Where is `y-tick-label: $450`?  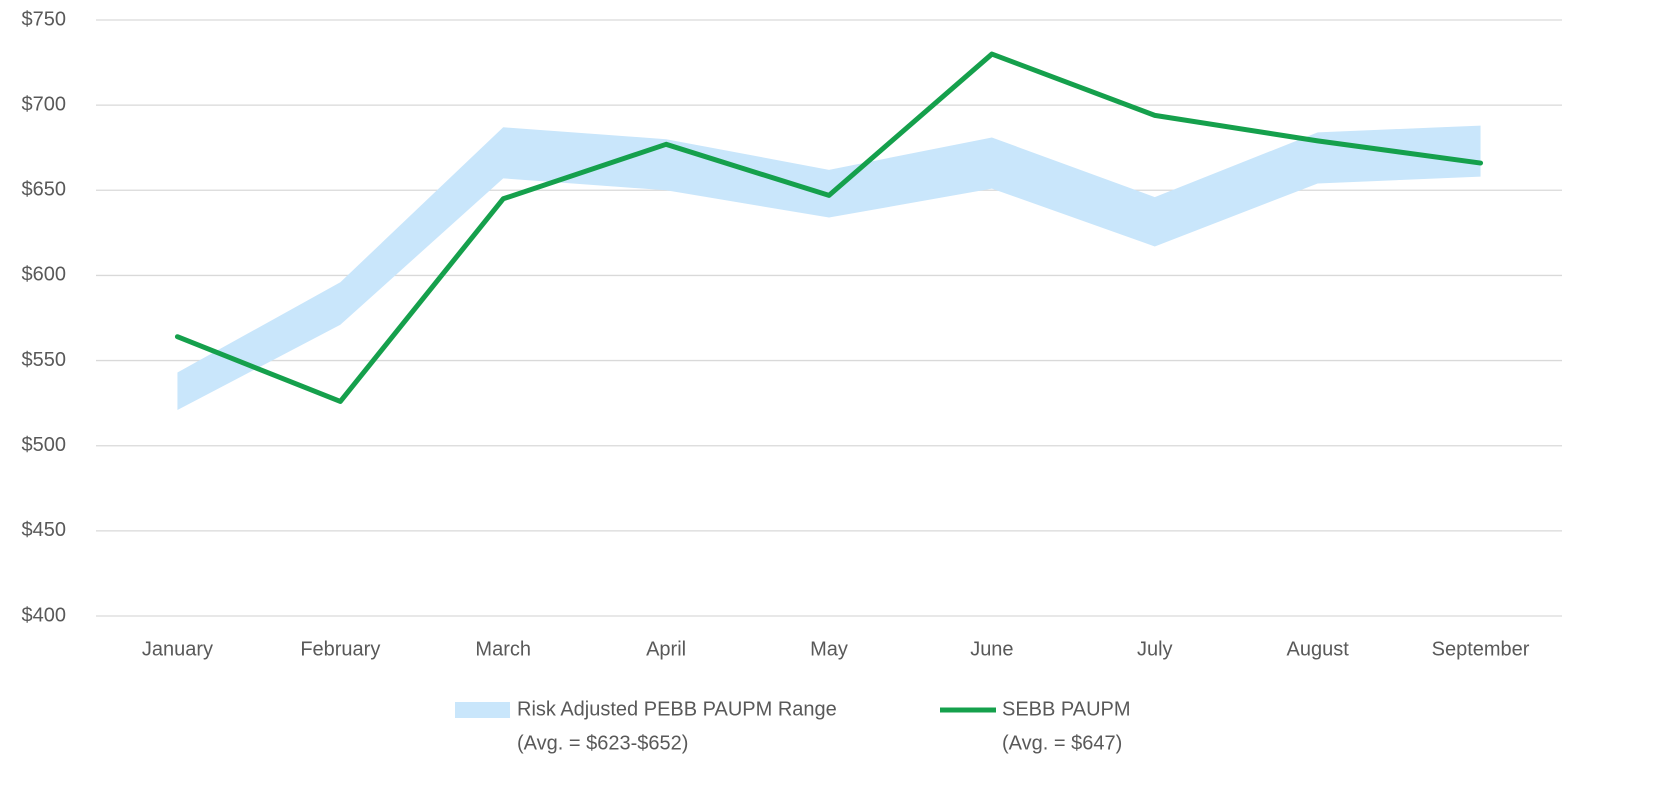 y-tick-label: $450 is located at coordinates (44, 530).